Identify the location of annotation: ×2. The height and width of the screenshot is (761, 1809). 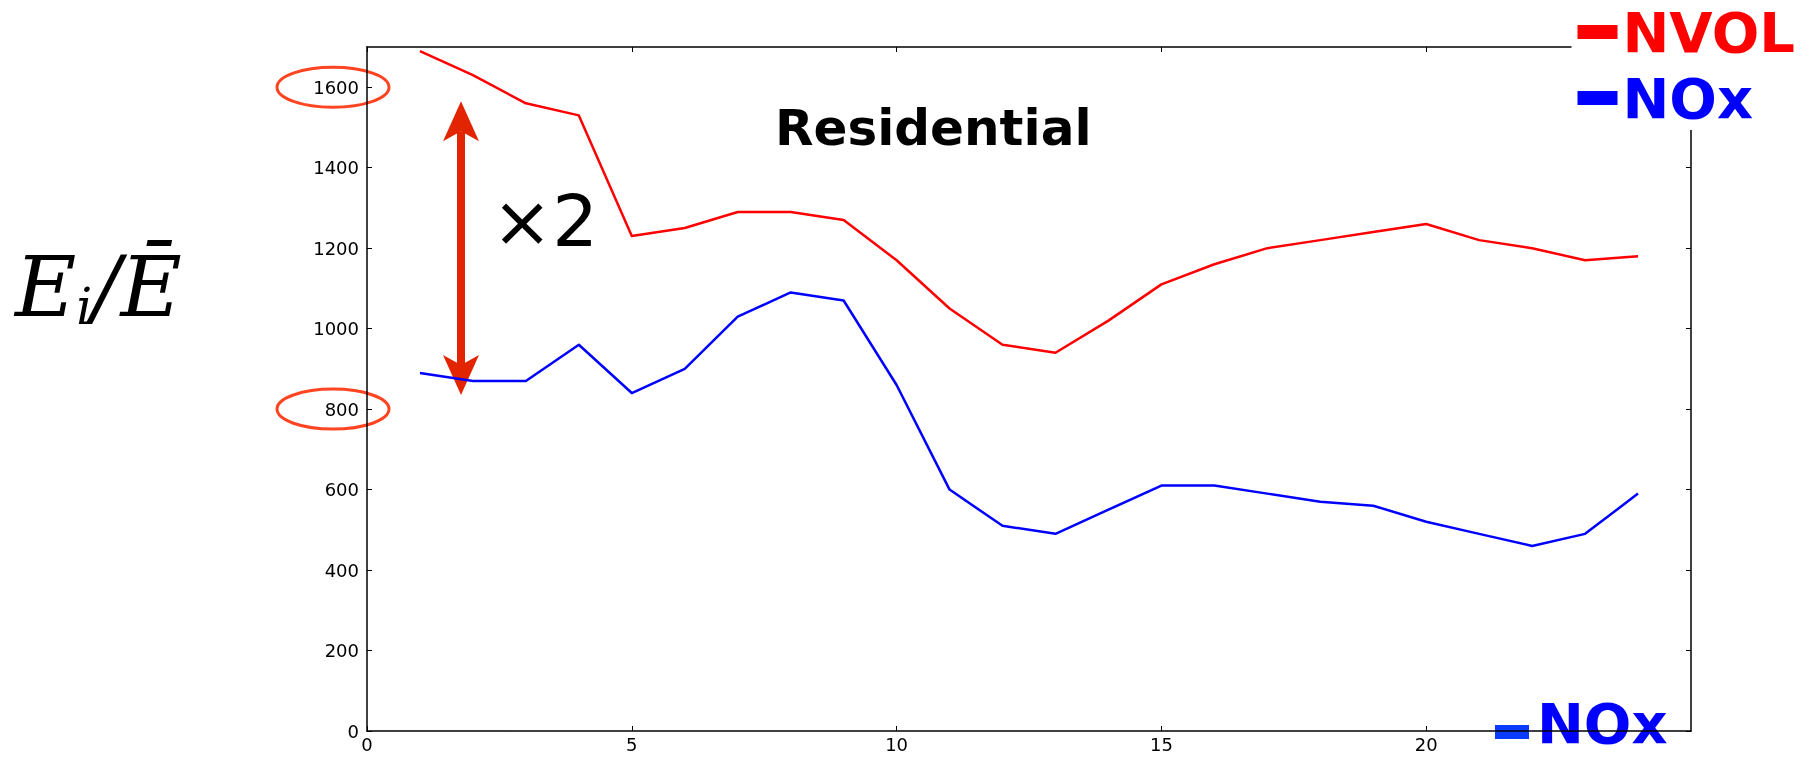
(545, 221).